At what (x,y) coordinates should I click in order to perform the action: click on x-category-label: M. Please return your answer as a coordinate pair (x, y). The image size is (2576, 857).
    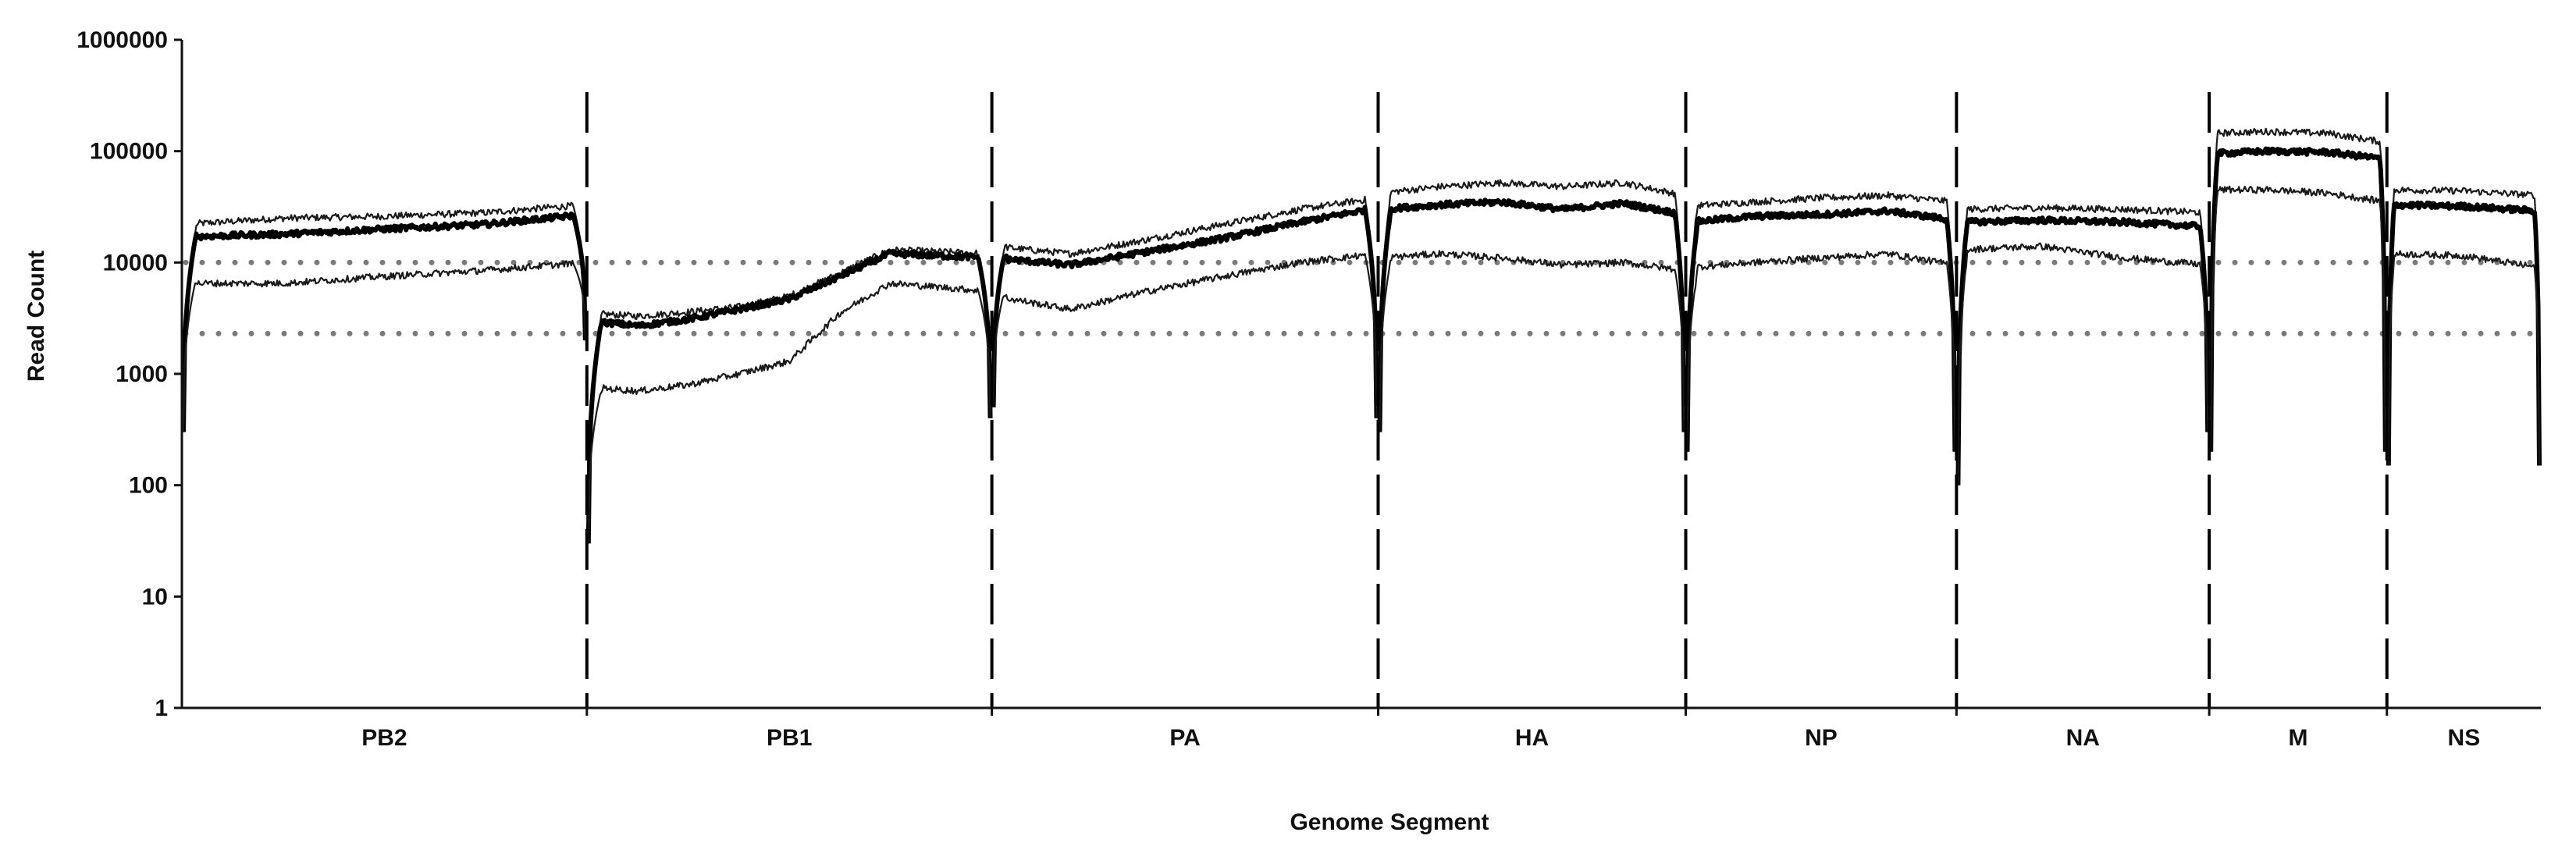
    Looking at the image, I should click on (2297, 738).